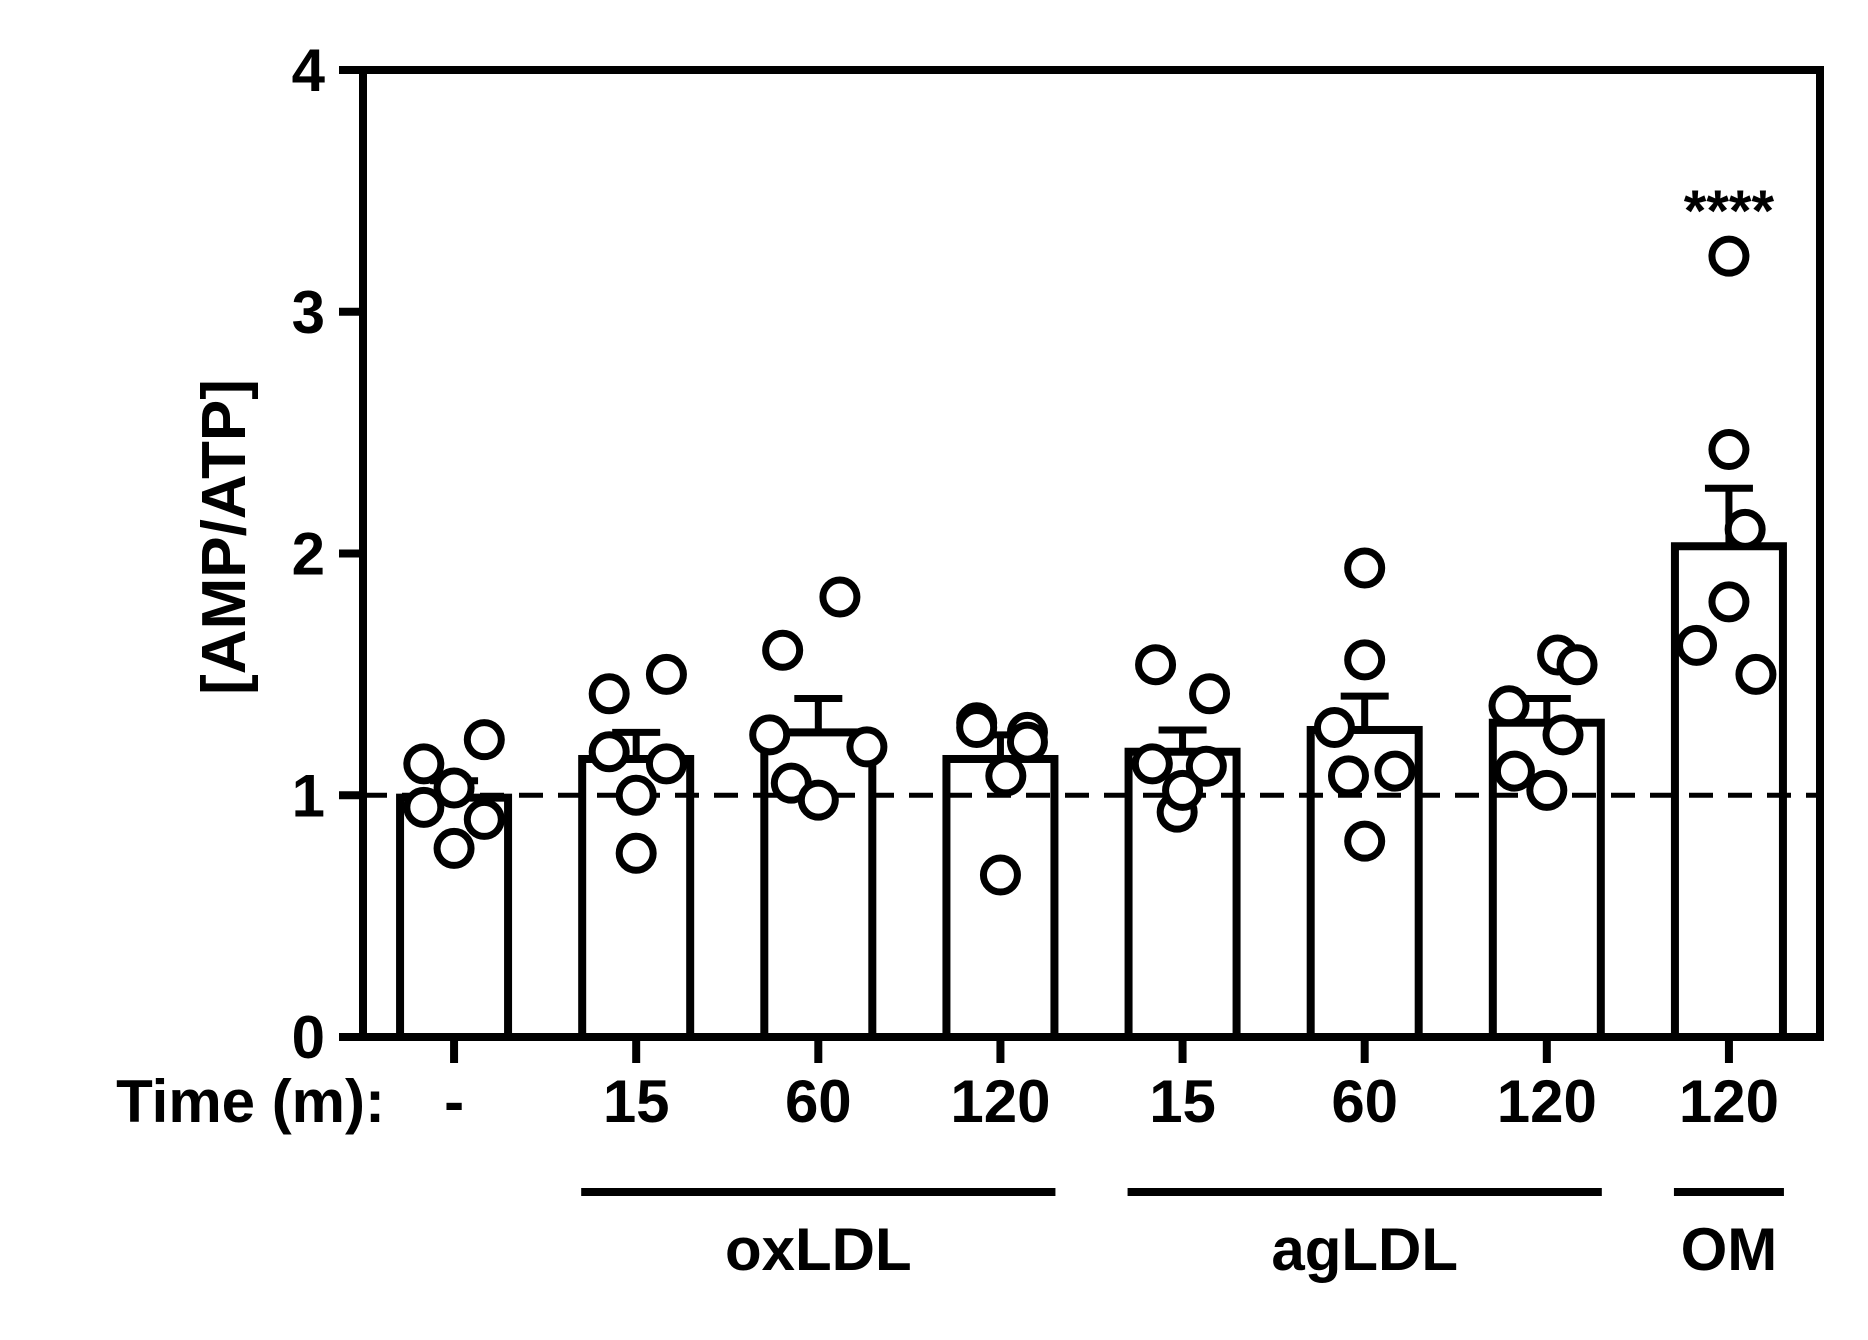 The width and height of the screenshot is (1868, 1340). Describe the element at coordinates (308, 554) in the screenshot. I see `y-tick-label: 2` at that location.